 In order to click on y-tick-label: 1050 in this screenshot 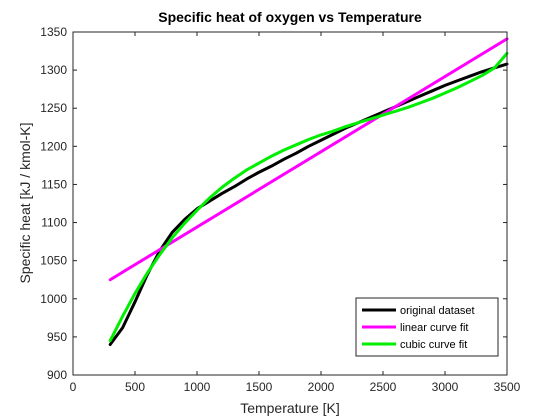, I will do `click(53, 261)`.